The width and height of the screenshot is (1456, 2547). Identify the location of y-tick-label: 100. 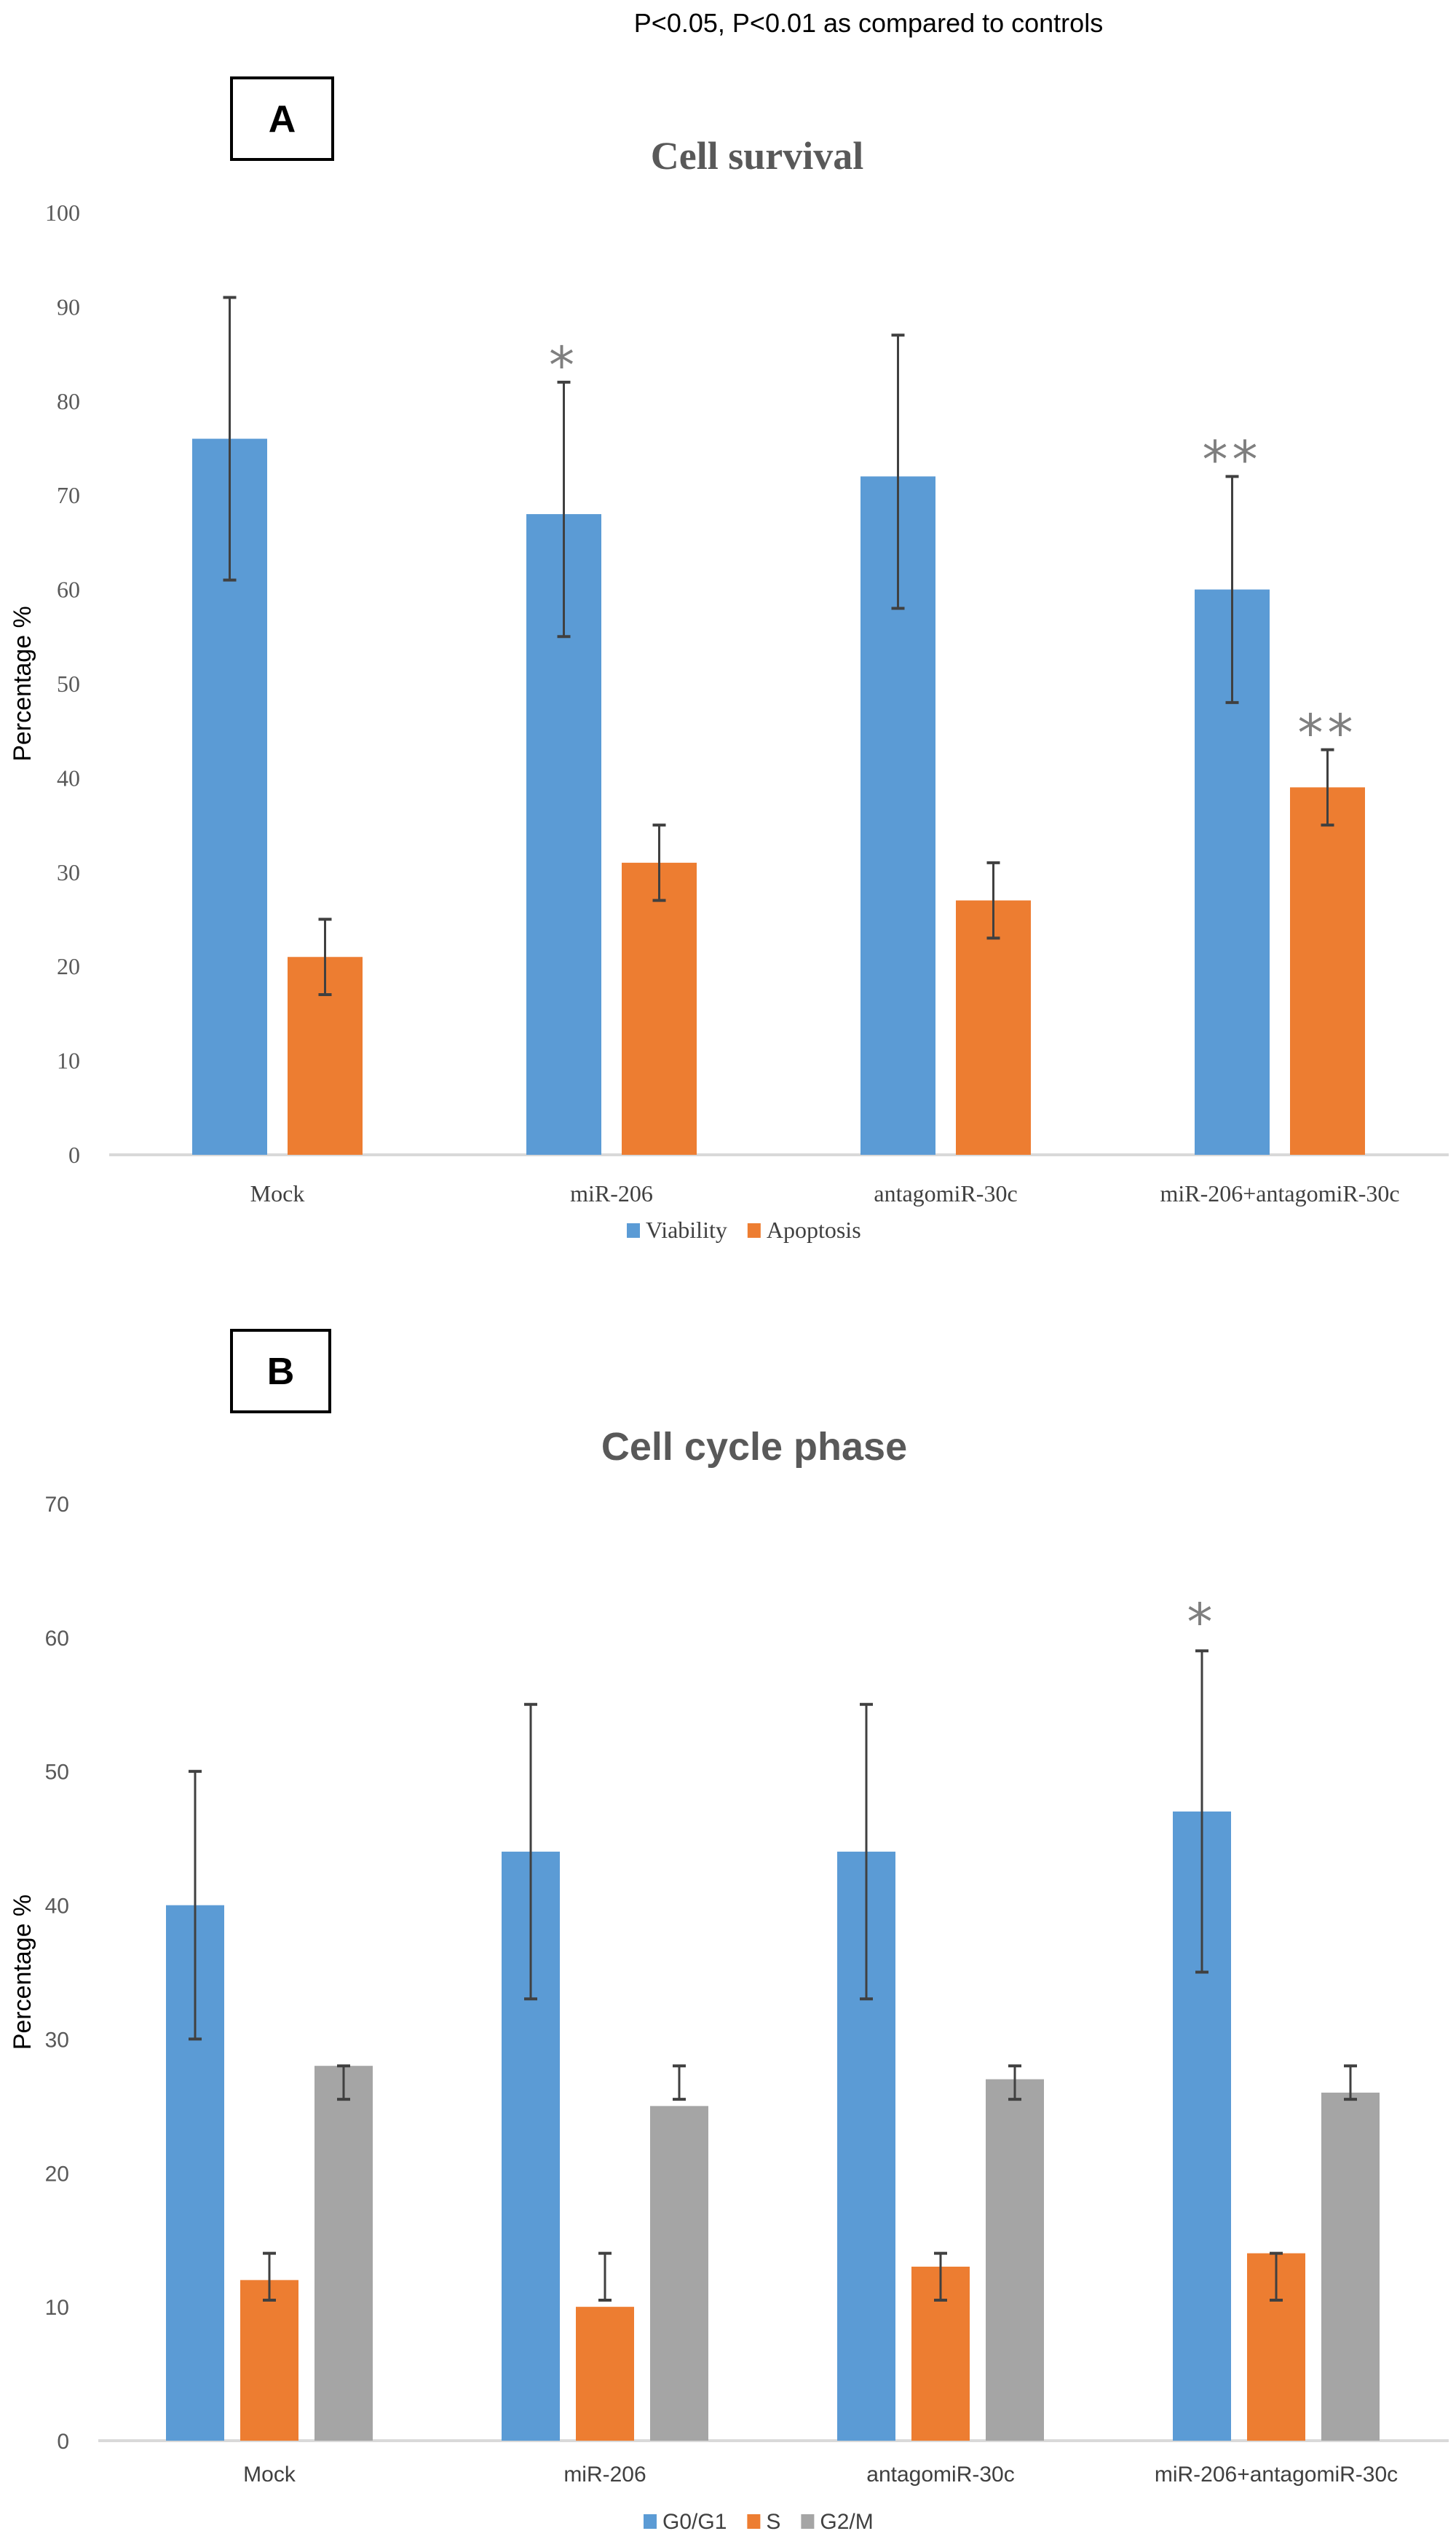
(62, 213).